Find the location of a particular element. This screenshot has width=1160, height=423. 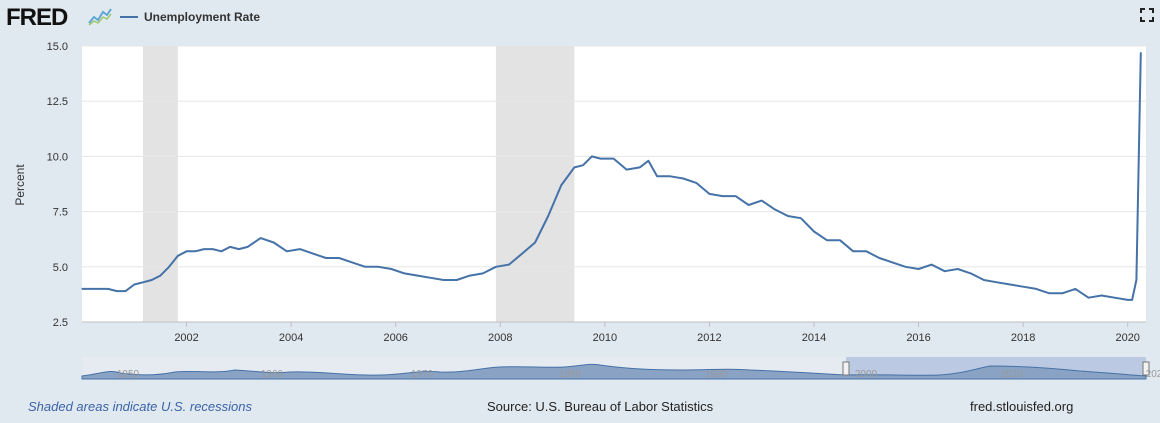

navigator-handle-left is located at coordinates (846, 368).